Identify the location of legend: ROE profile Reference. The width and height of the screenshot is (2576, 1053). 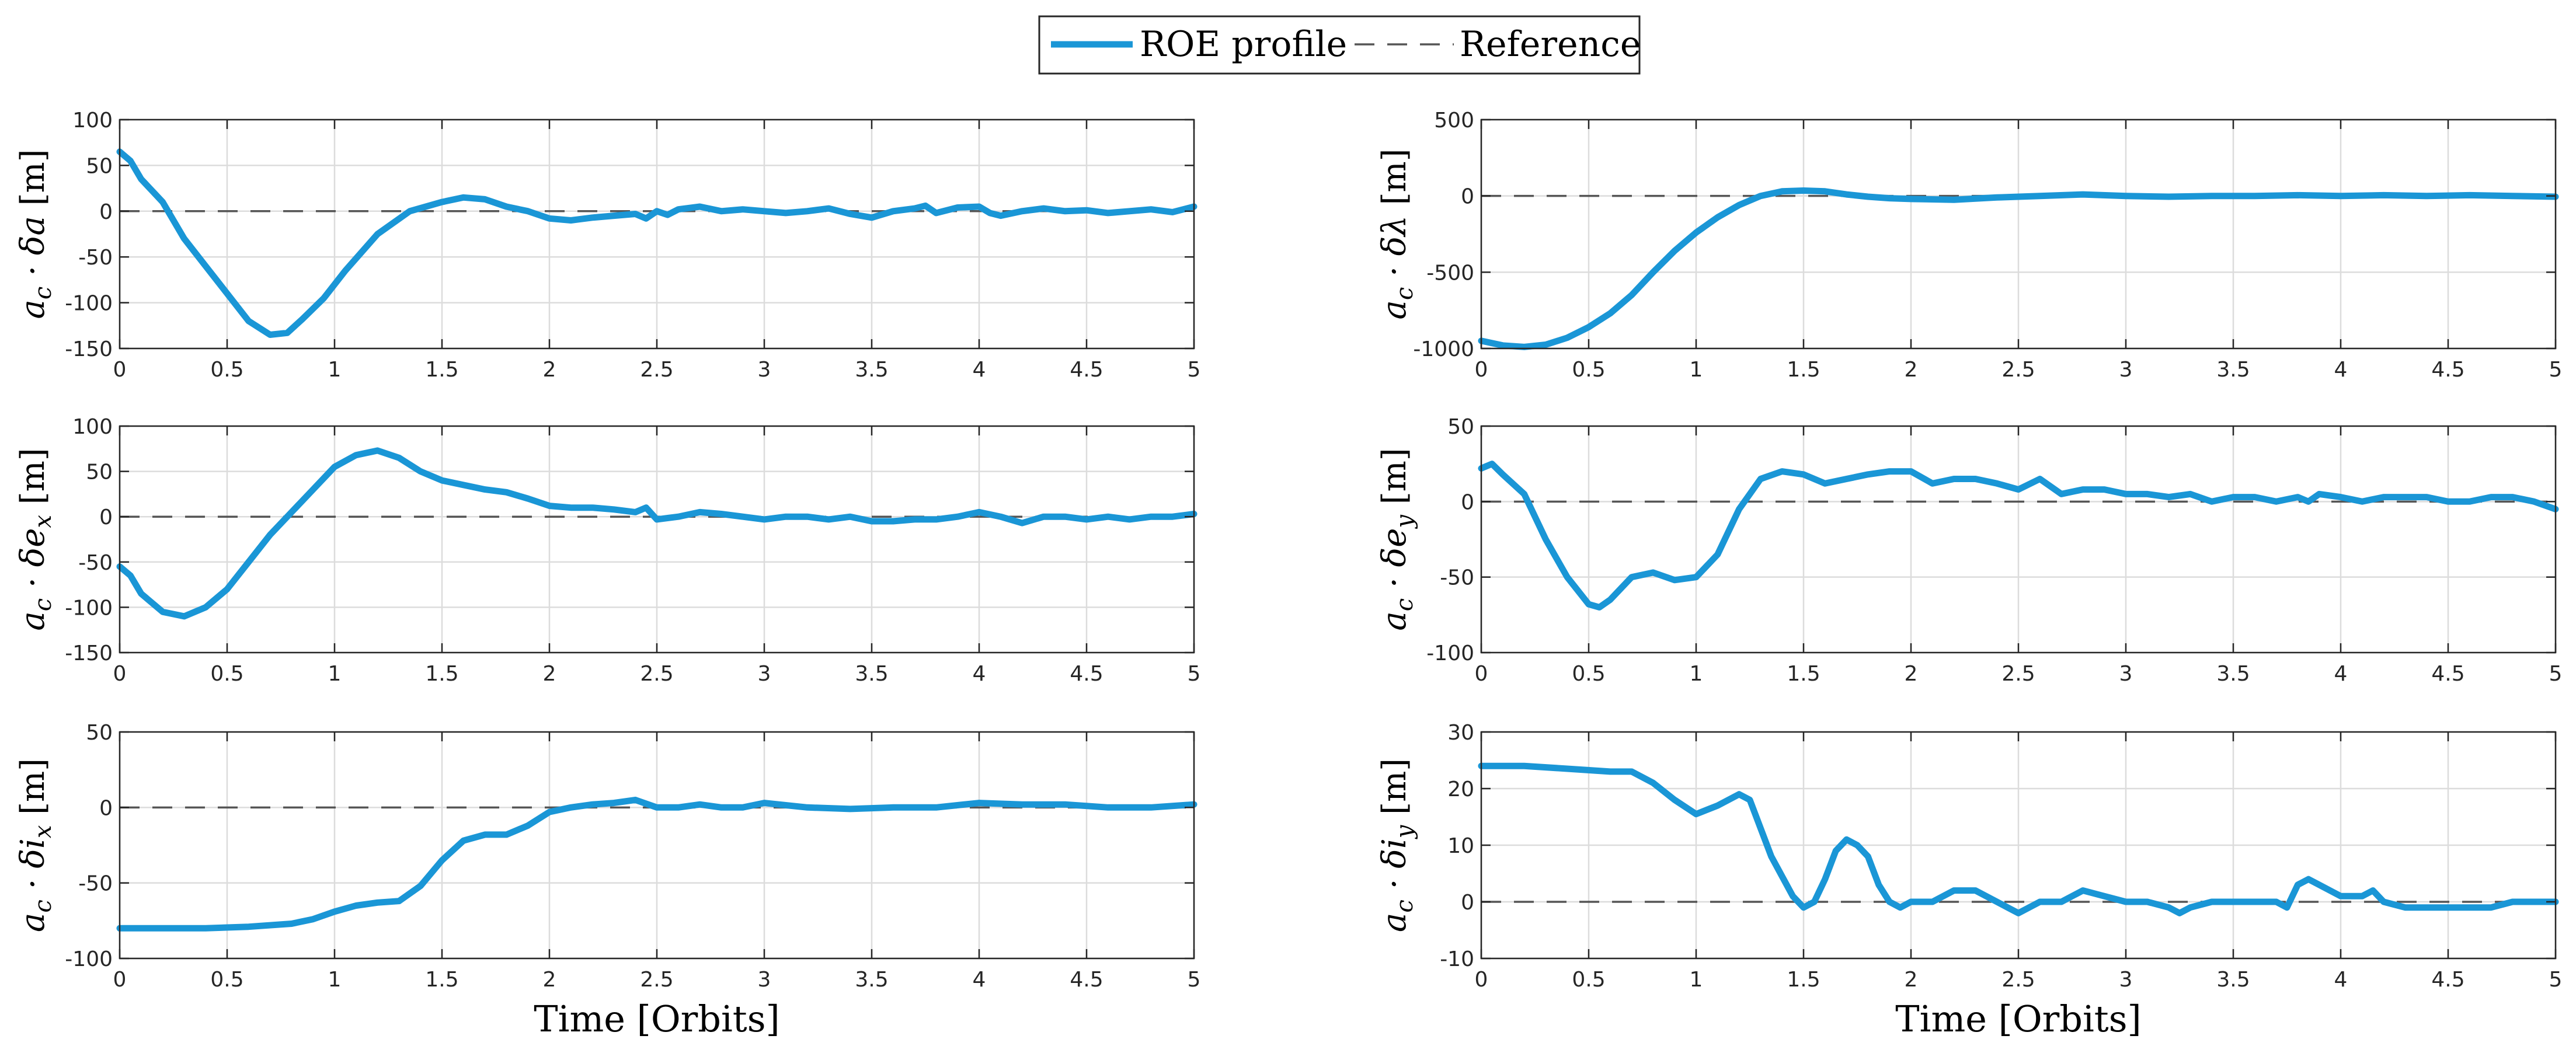
(1339, 45).